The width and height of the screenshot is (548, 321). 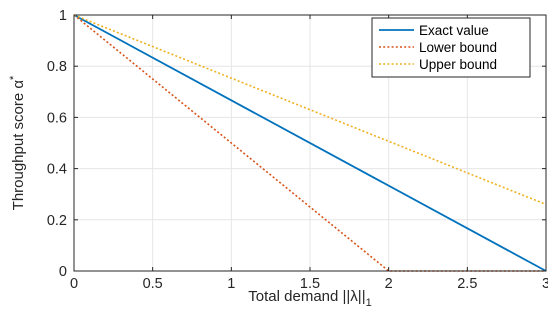 What do you see at coordinates (458, 47) in the screenshot?
I see `legend-label: Lower bound` at bounding box center [458, 47].